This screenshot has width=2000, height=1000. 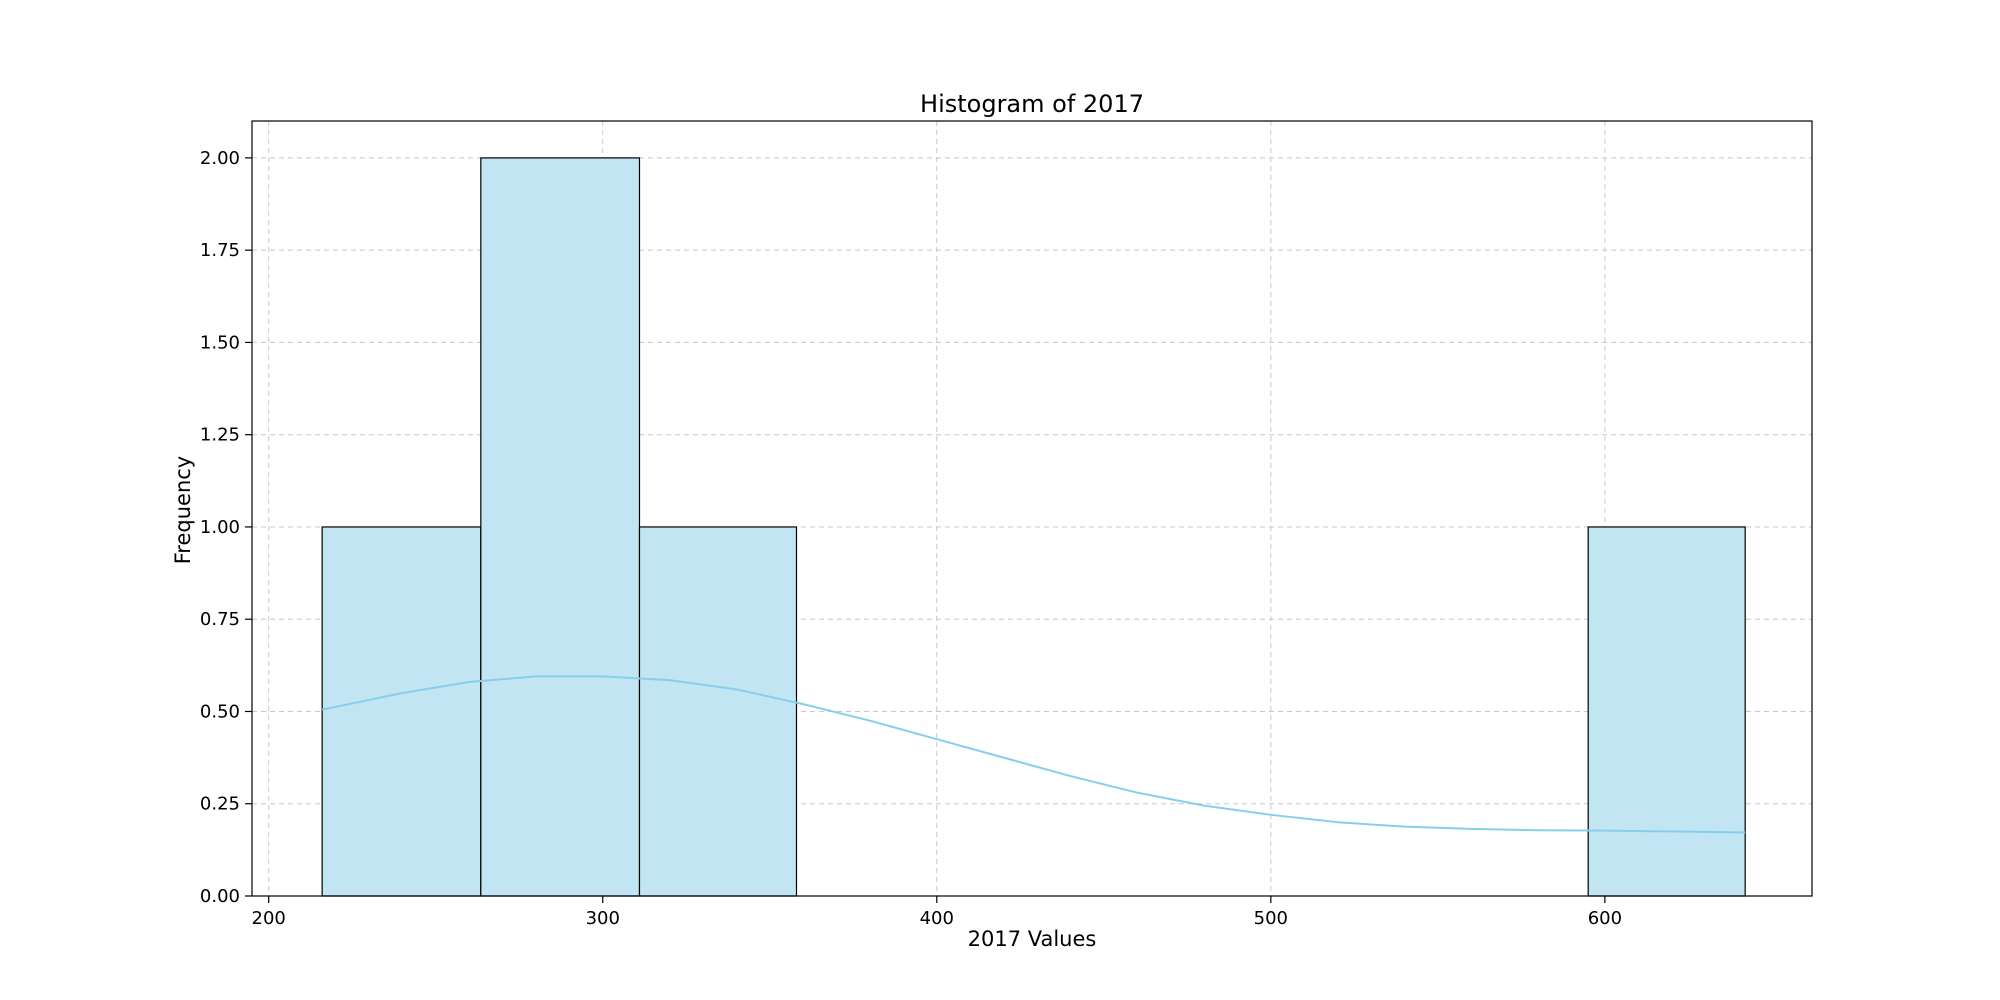 I want to click on y-tick-label: 1.50, so click(x=220, y=342).